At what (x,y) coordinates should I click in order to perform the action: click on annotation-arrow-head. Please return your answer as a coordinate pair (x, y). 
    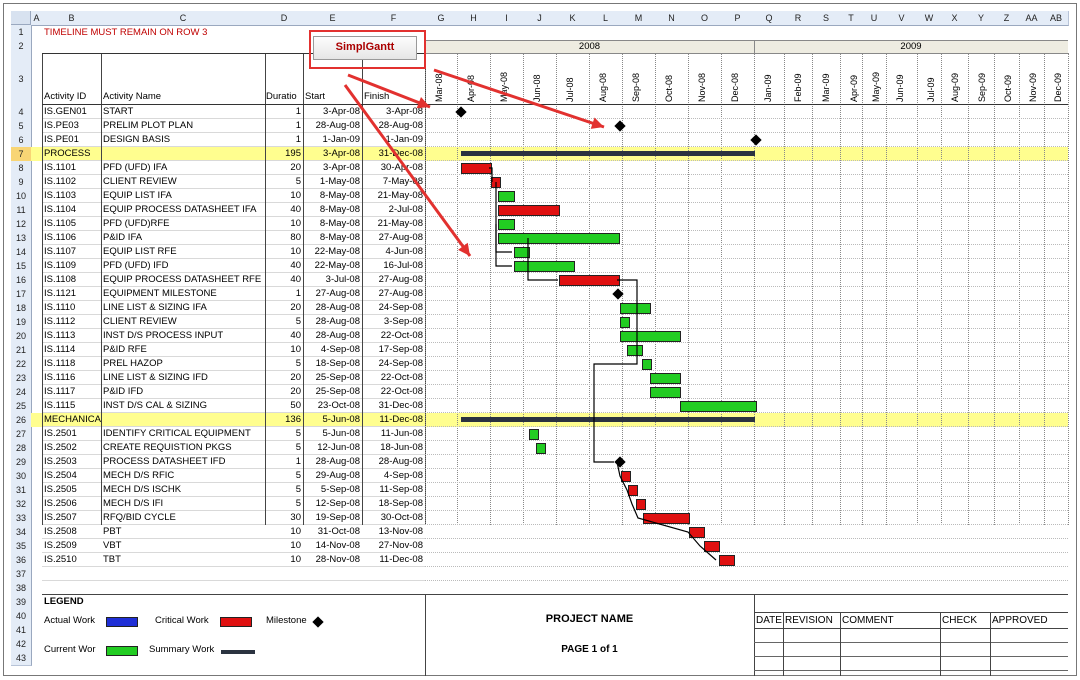
    Looking at the image, I should click on (423, 103).